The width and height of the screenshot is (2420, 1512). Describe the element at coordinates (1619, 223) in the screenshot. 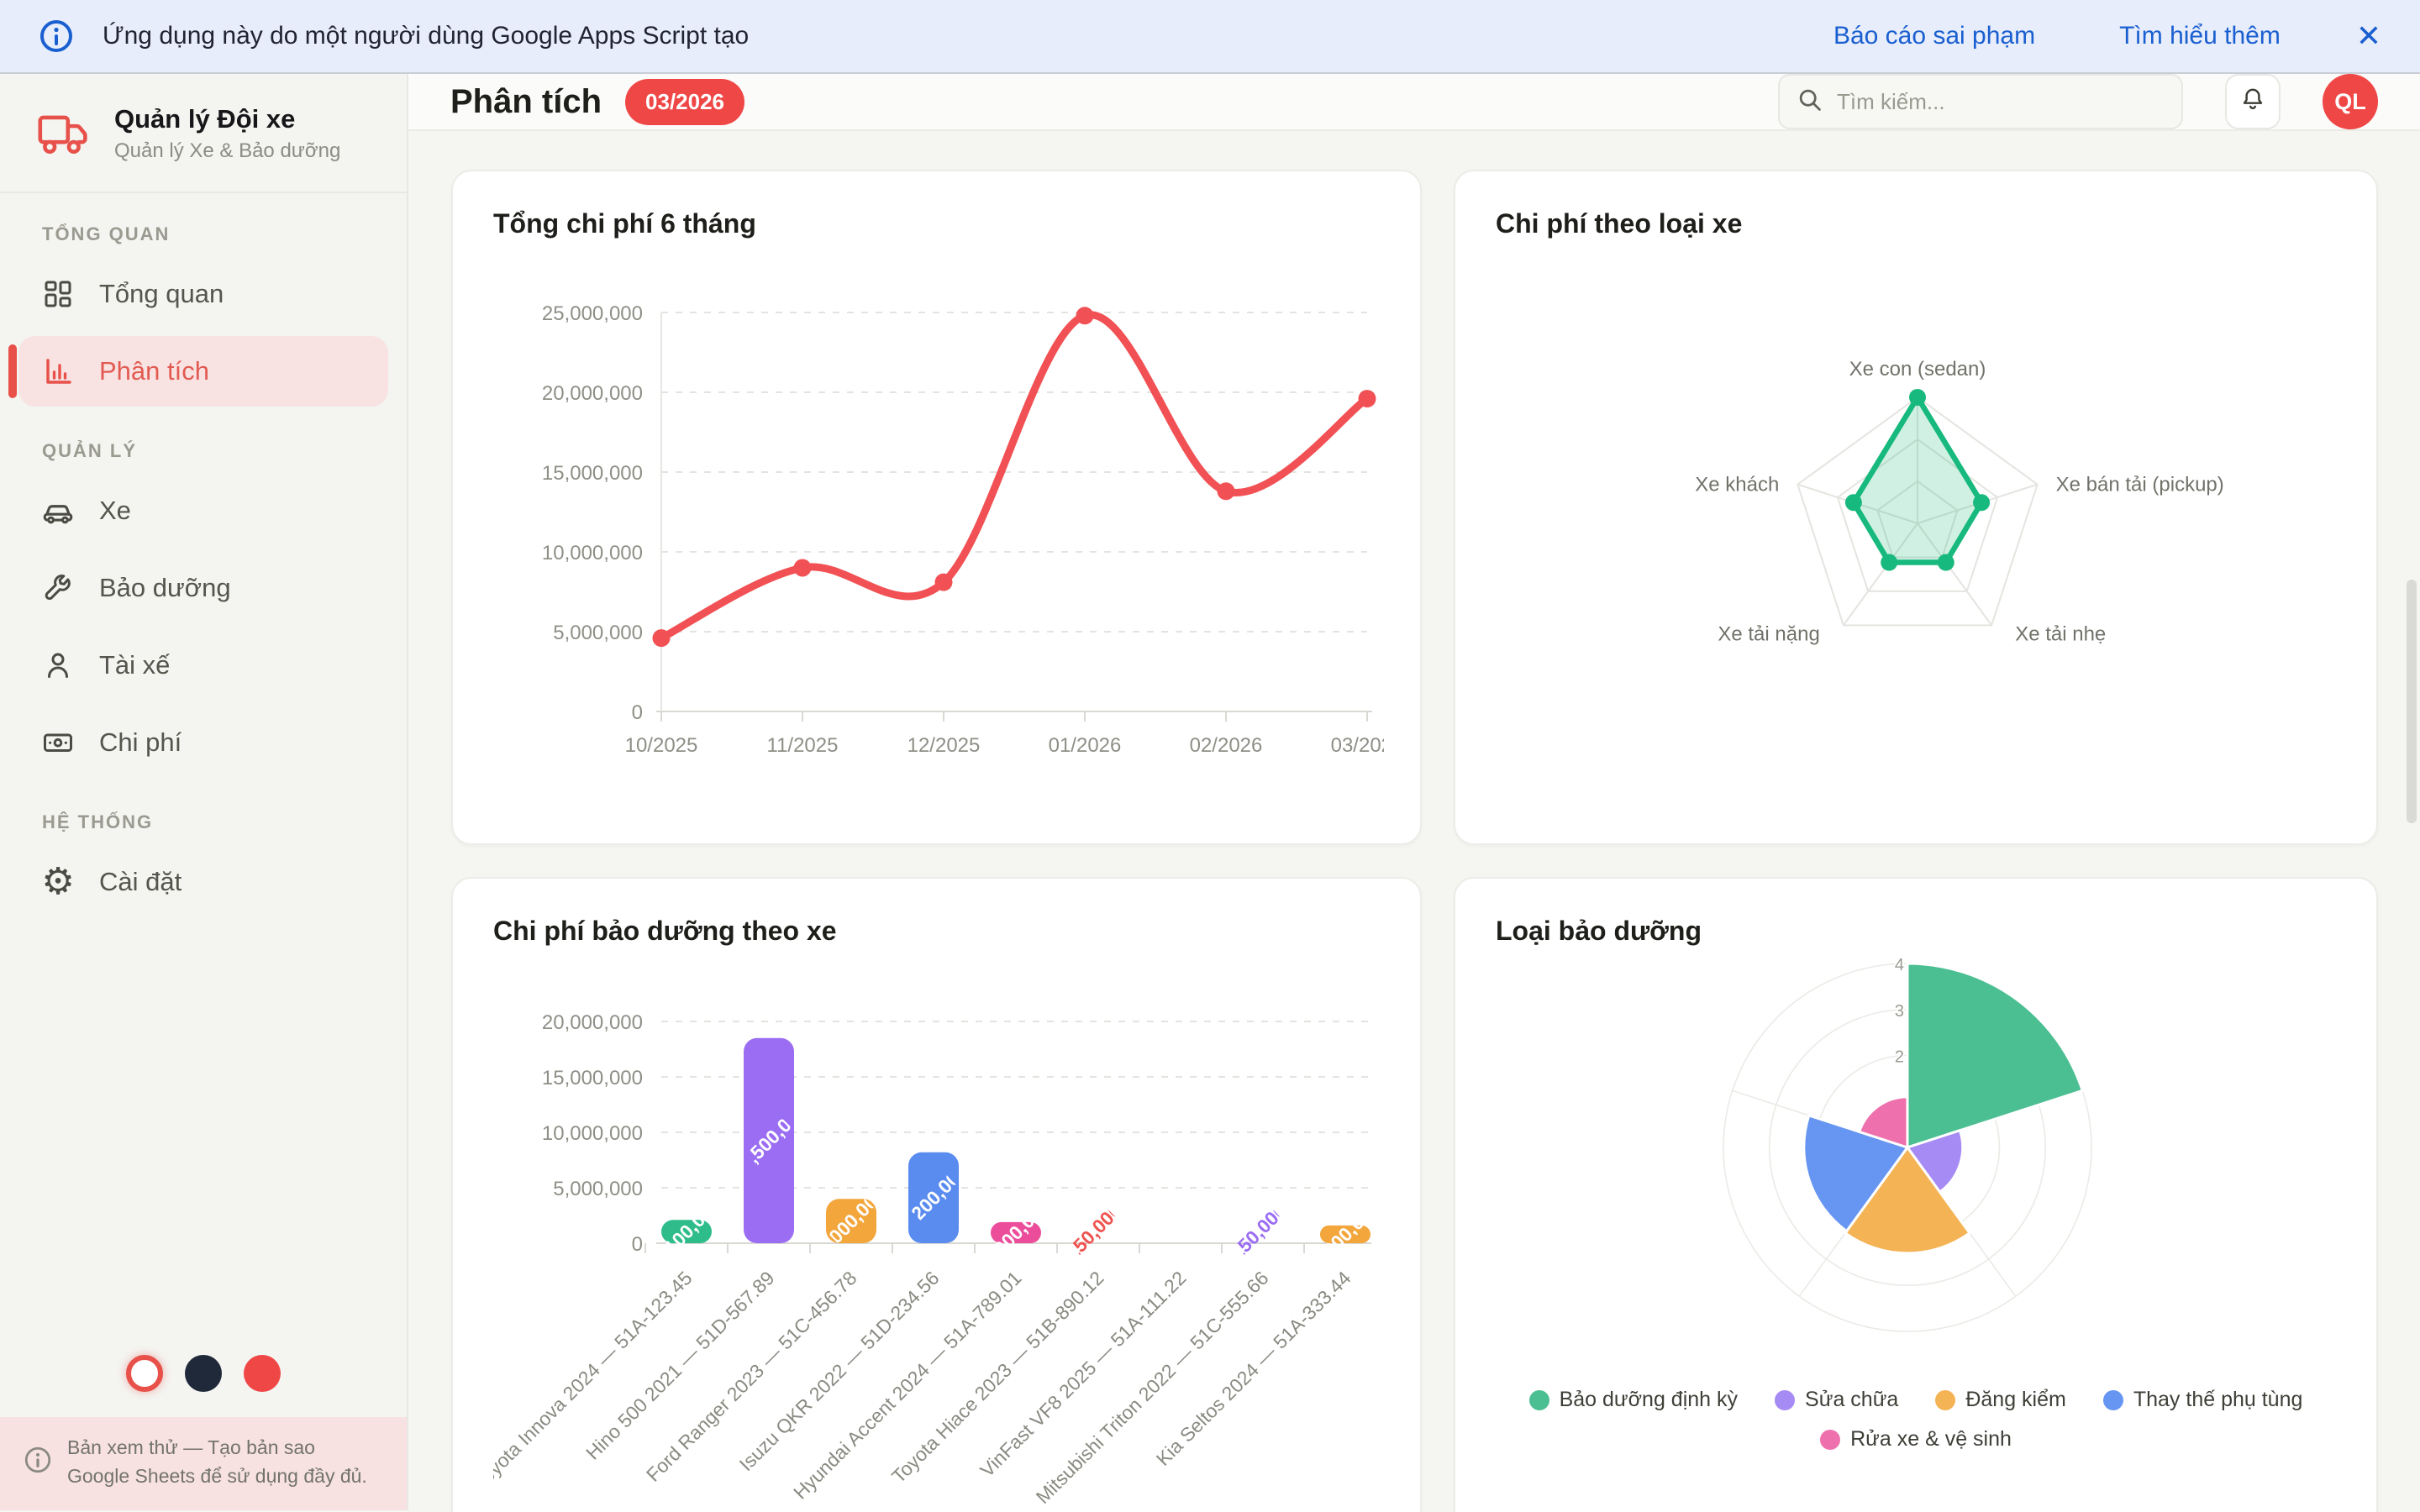

I see `card-title: Chi phí theo loại xe` at that location.